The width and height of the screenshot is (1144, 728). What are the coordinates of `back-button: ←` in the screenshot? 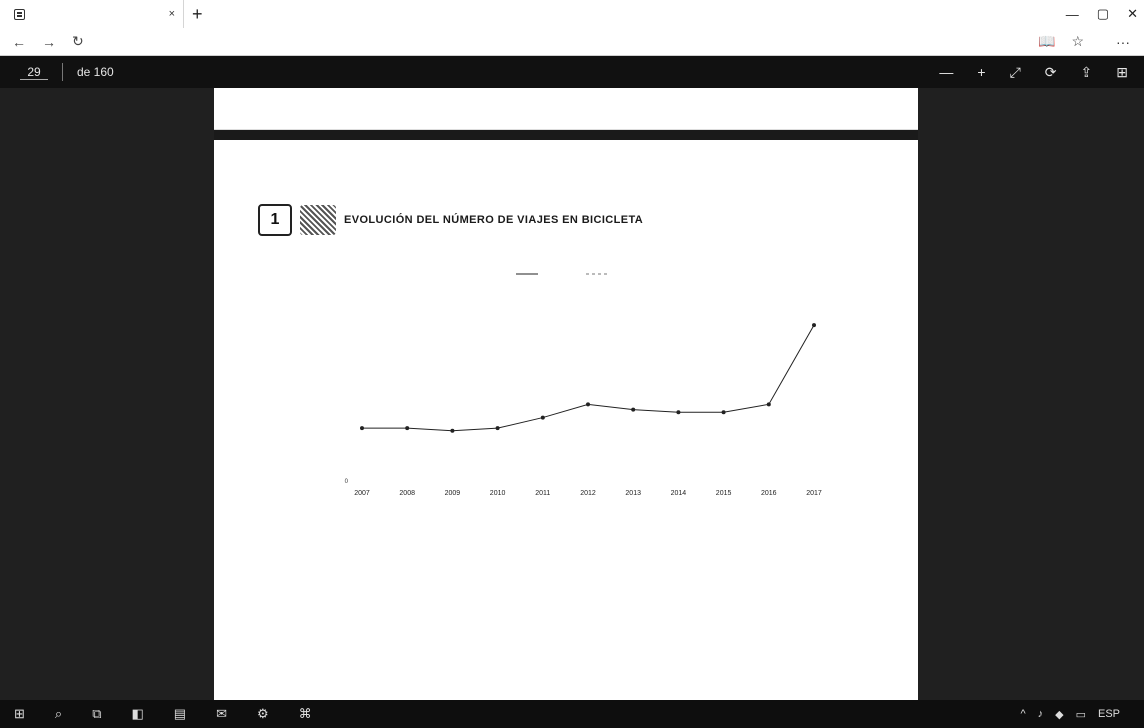 It's located at (19, 41).